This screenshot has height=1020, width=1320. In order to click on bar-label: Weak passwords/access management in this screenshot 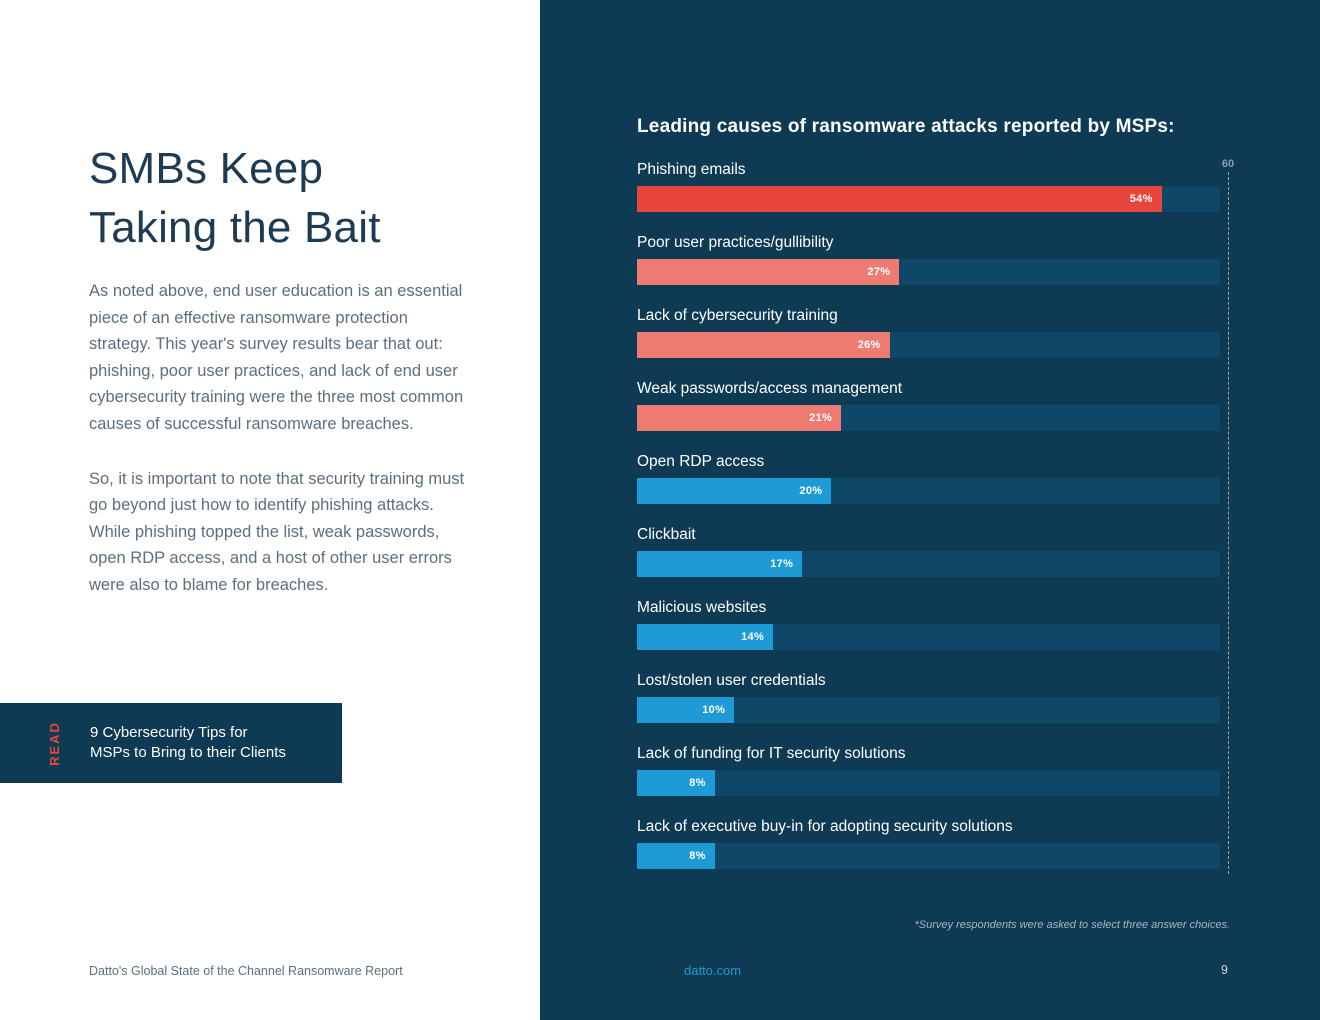, I will do `click(770, 388)`.